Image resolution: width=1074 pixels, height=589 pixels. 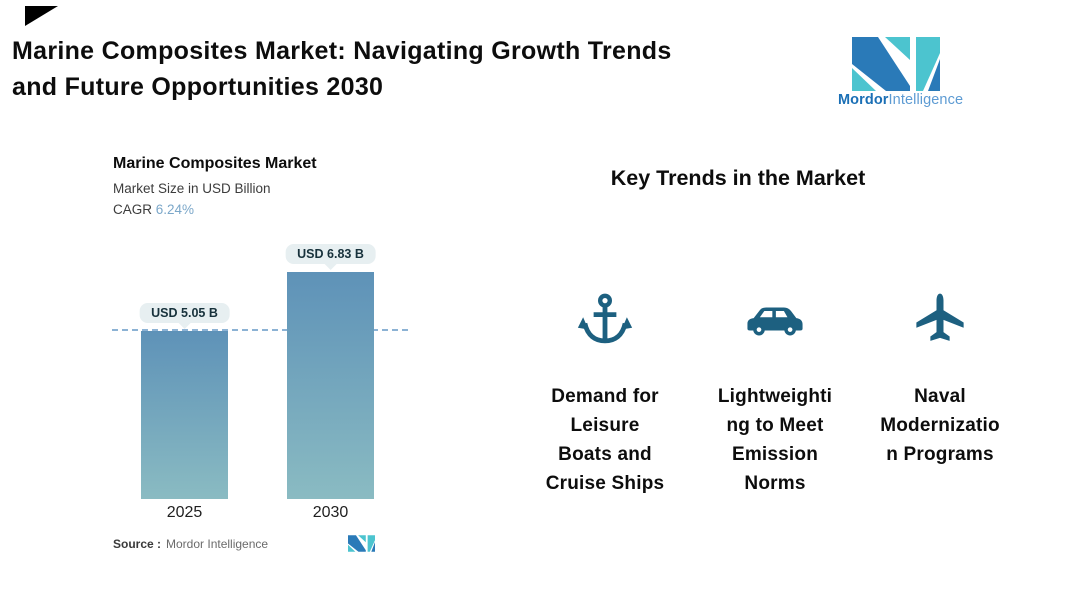 What do you see at coordinates (184, 415) in the screenshot?
I see `bar-2025` at bounding box center [184, 415].